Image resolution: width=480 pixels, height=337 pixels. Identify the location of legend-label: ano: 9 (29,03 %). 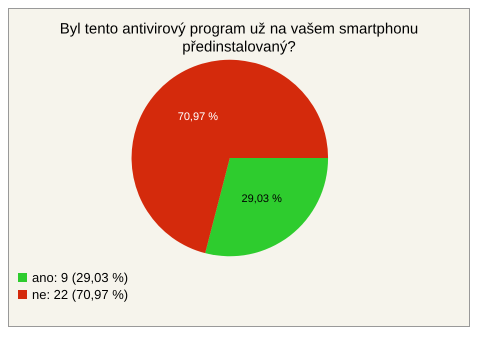
(80, 277).